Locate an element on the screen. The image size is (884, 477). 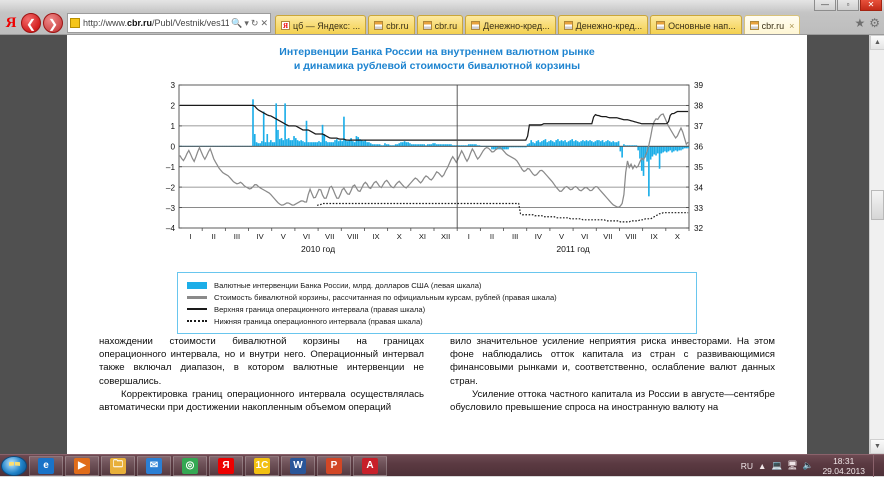
taskbar-item-microsoft-word: W is located at coordinates (298, 465).